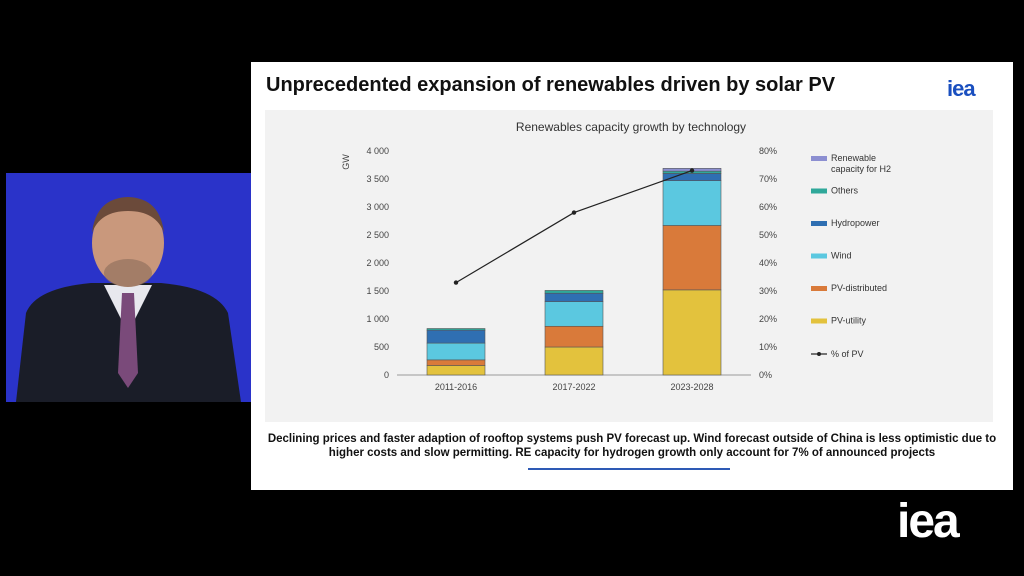 The image size is (1024, 576). Describe the element at coordinates (377, 235) in the screenshot. I see `y-tick-label: 2 500` at that location.